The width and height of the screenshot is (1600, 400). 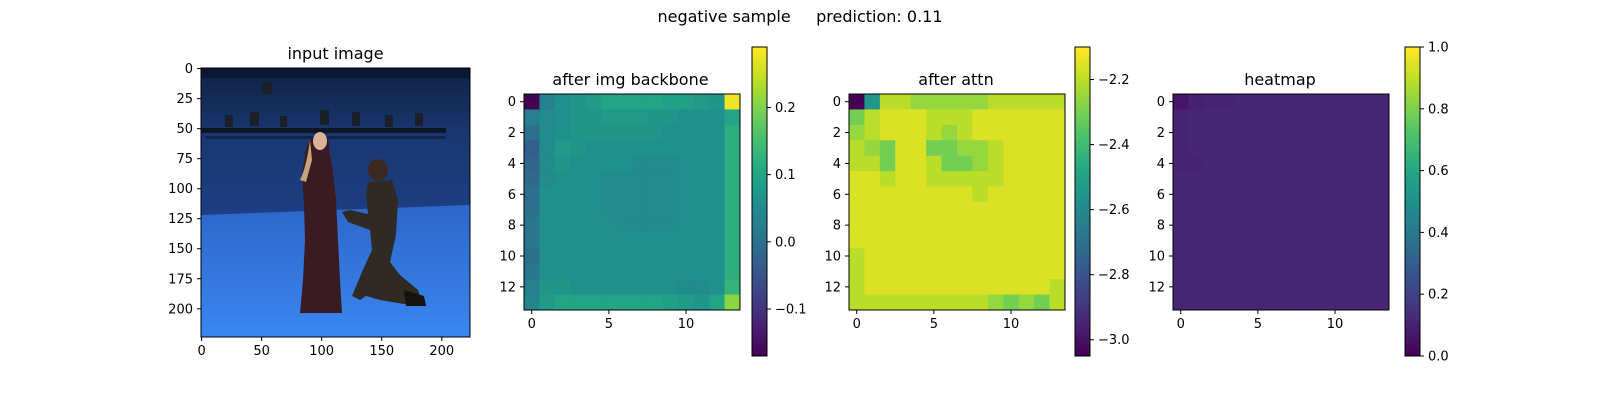 I want to click on y-axis-ticks: 0 25 50 75 100 125 150 175 200, so click(x=184, y=189).